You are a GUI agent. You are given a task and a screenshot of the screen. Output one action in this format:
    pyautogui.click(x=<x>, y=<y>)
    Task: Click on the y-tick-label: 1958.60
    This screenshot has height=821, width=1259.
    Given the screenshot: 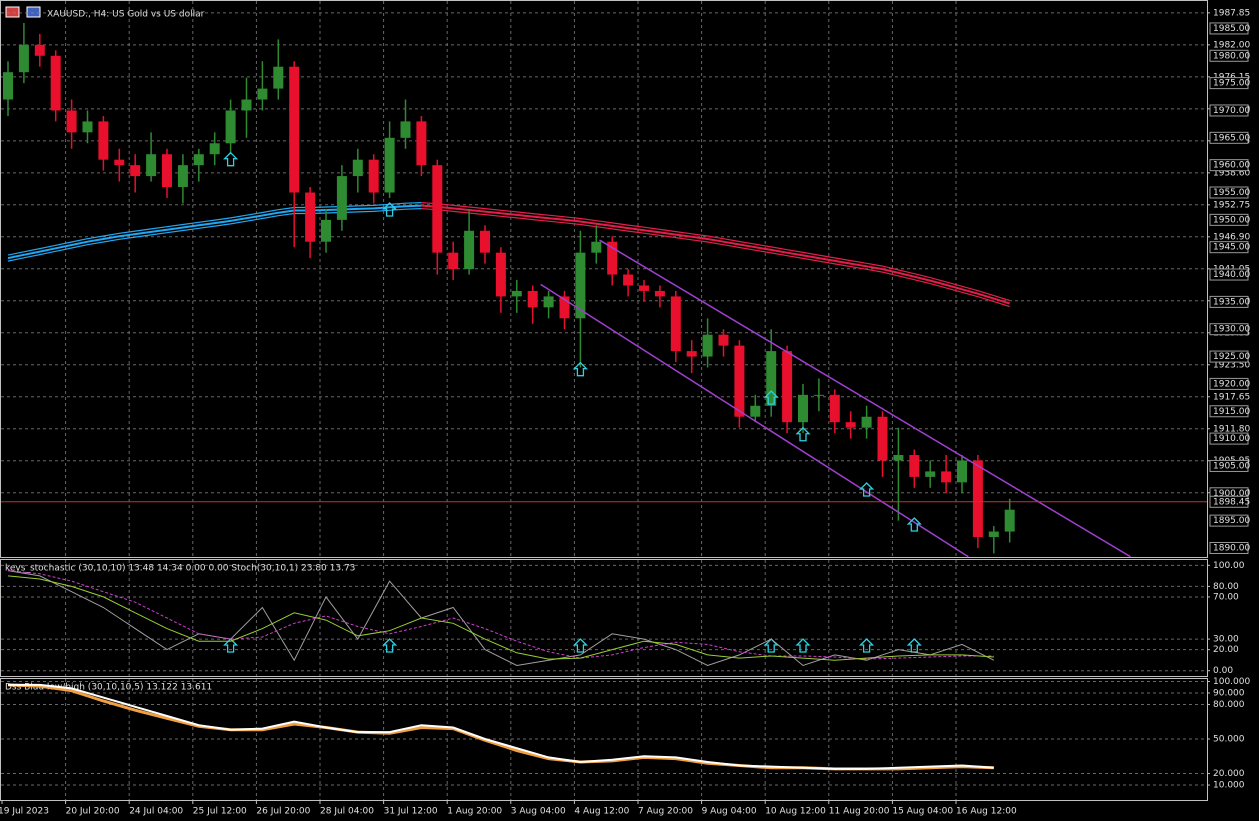 What is the action you would take?
    pyautogui.click(x=1231, y=173)
    